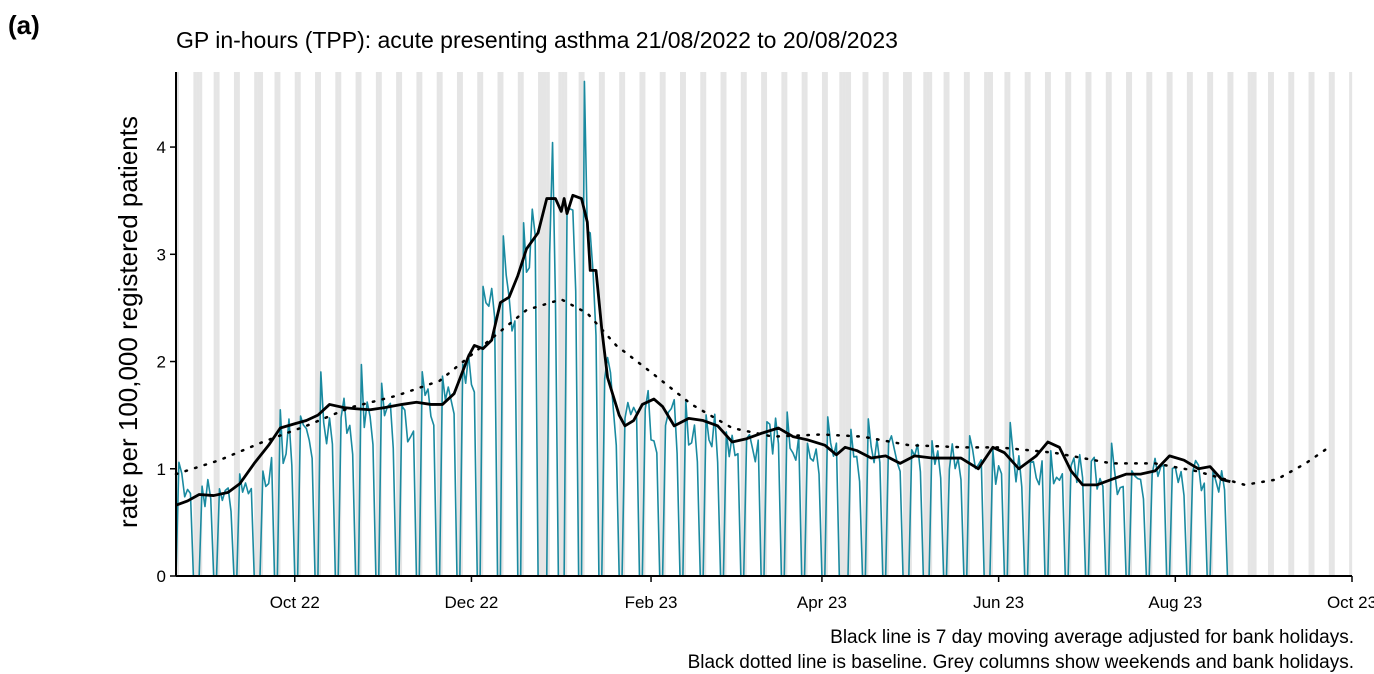 Image resolution: width=1374 pixels, height=674 pixels. What do you see at coordinates (998, 602) in the screenshot?
I see `x-tick-label: Jun 23` at bounding box center [998, 602].